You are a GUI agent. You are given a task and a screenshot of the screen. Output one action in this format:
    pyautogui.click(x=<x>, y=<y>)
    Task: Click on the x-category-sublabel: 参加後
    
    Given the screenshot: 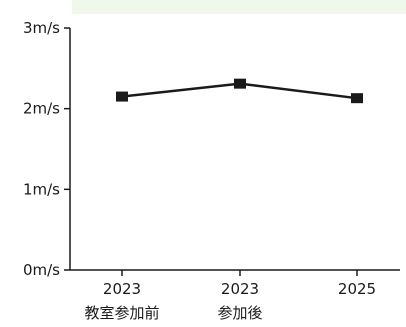 What is the action you would take?
    pyautogui.click(x=239, y=313)
    